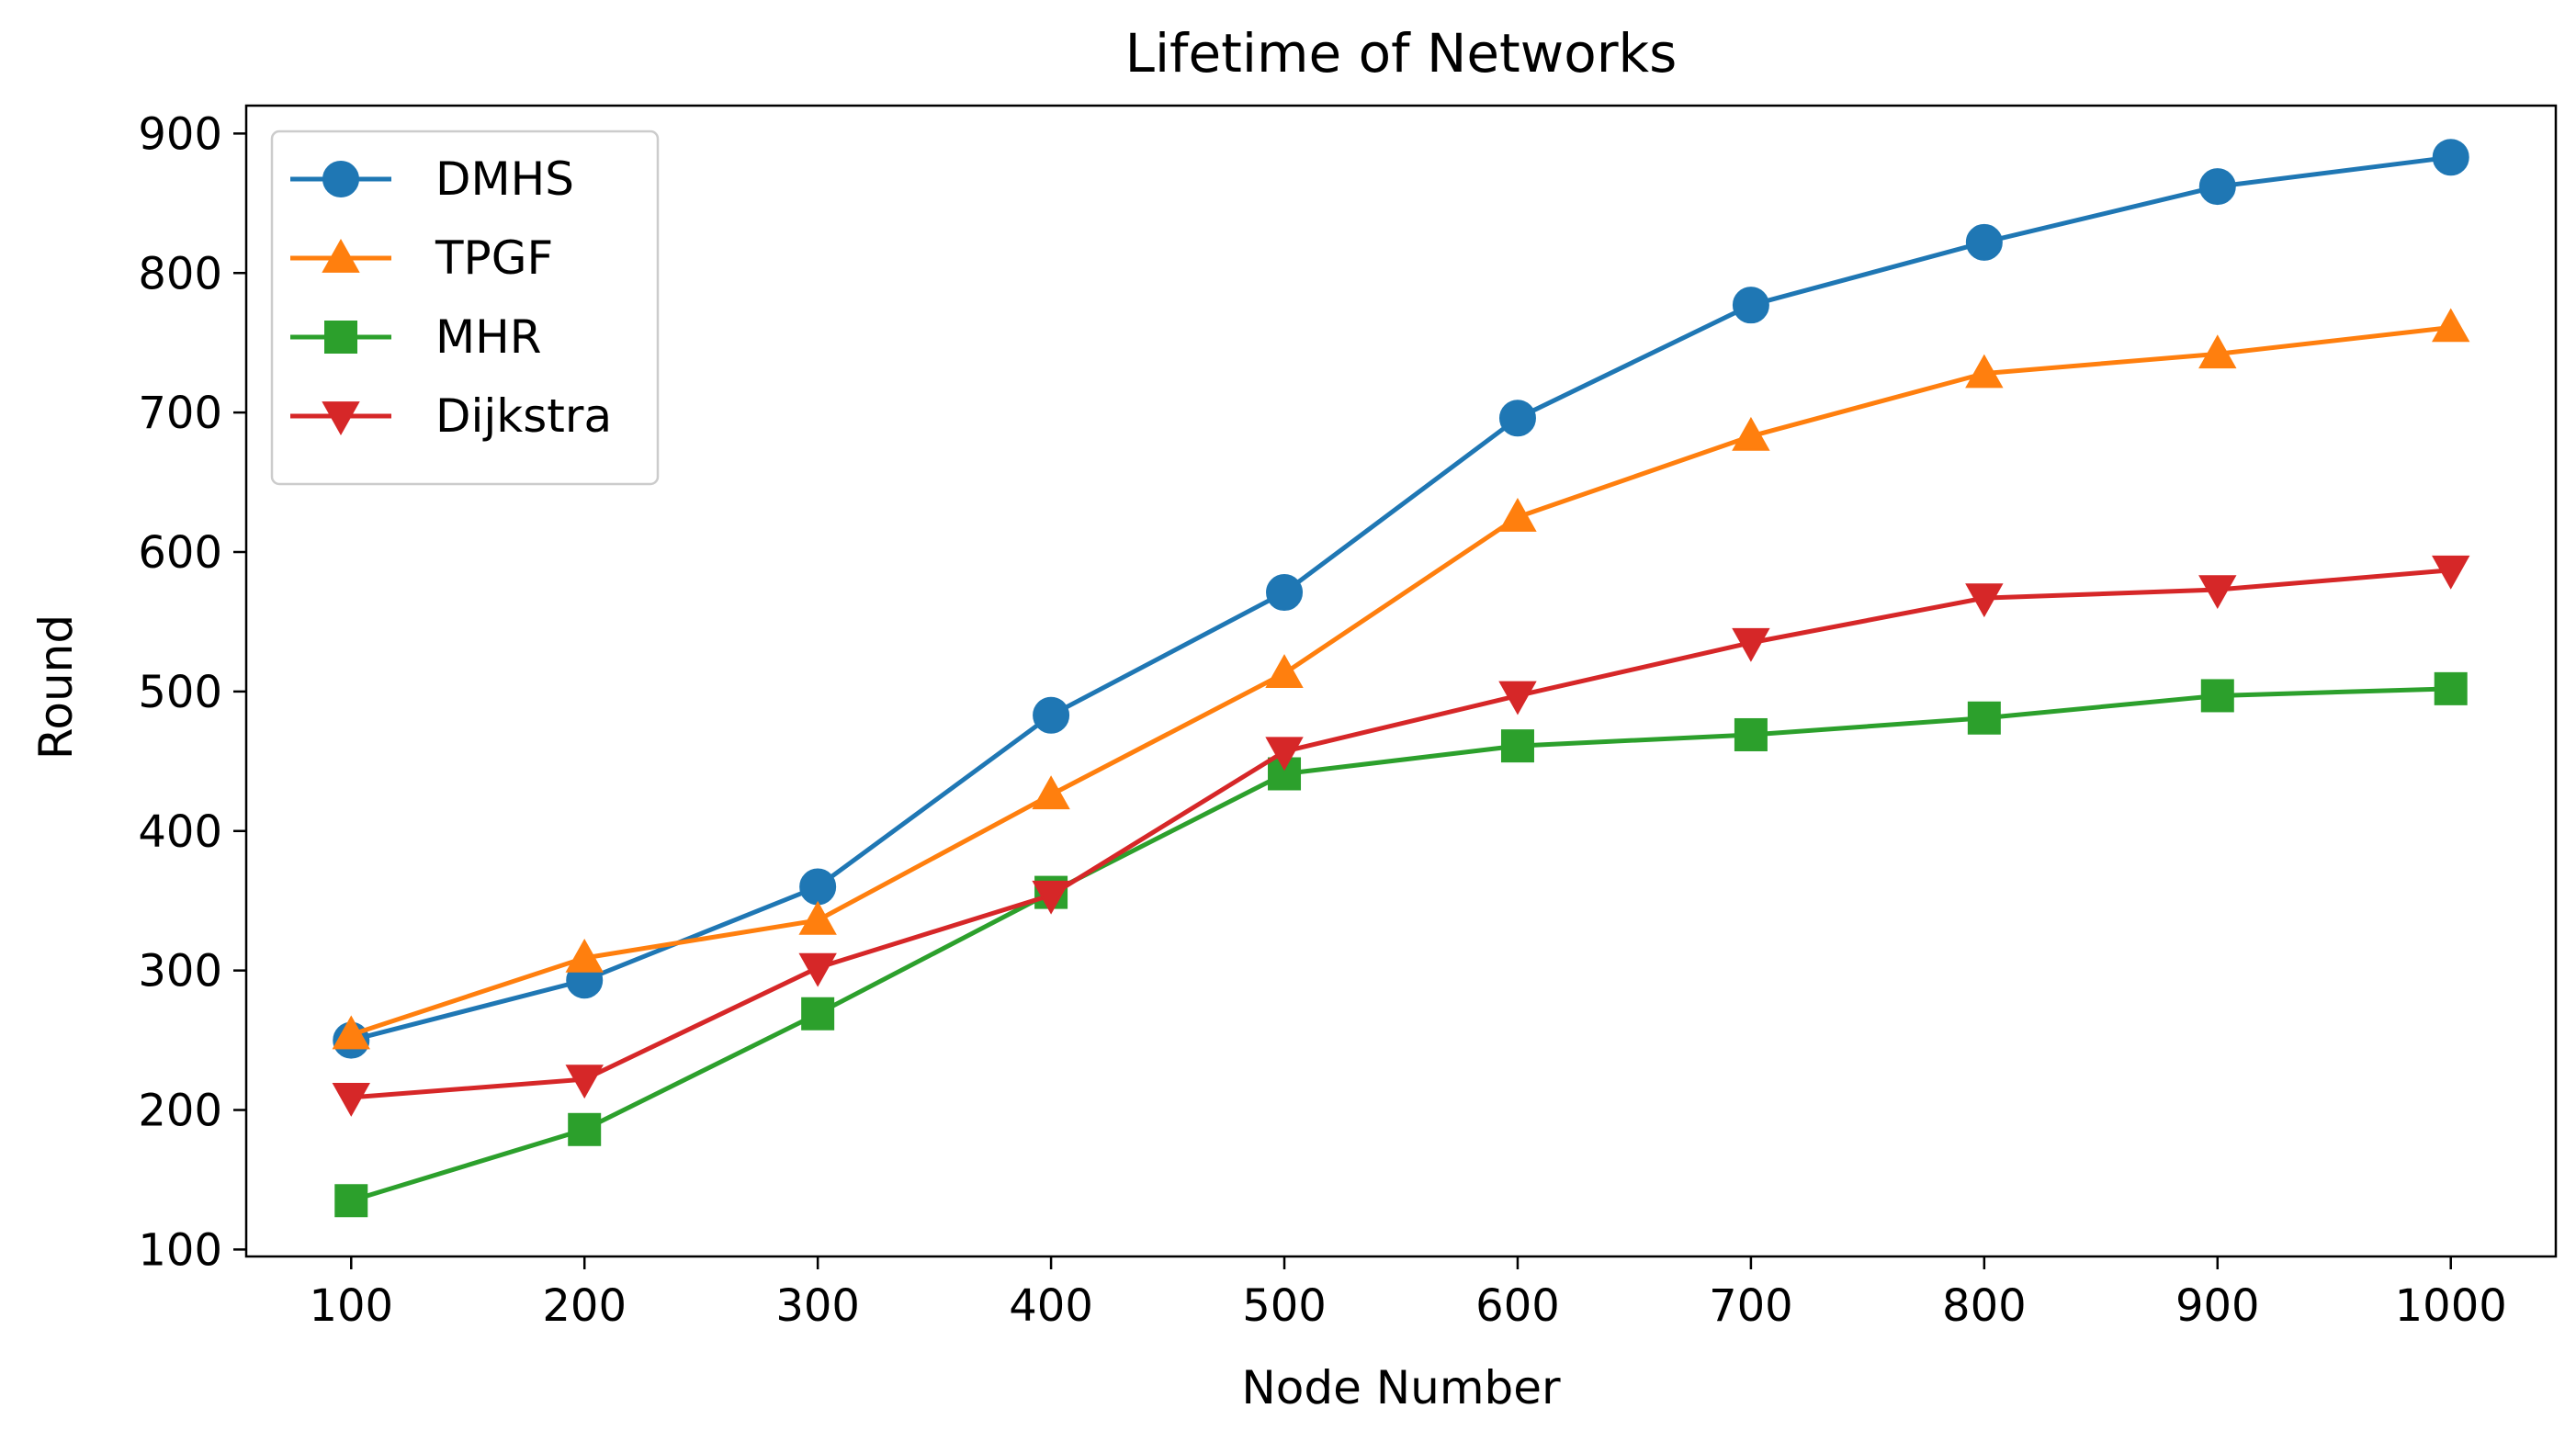 Image resolution: width=2576 pixels, height=1442 pixels. I want to click on legend-label: MHR, so click(488, 337).